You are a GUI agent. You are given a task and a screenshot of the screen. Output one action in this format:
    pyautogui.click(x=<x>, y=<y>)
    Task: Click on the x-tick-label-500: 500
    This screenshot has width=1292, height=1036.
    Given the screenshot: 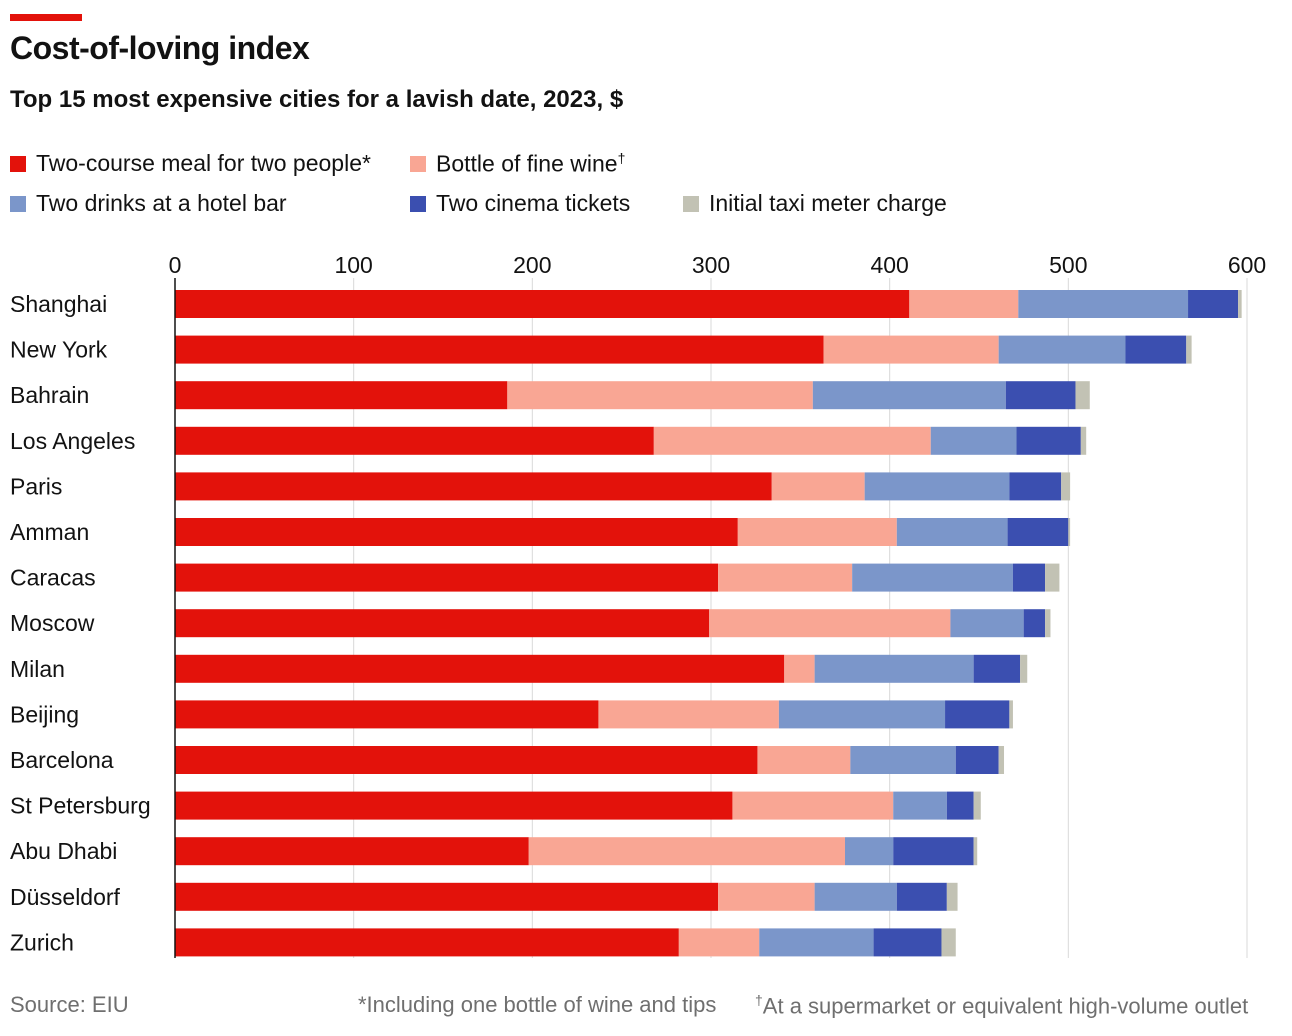 What is the action you would take?
    pyautogui.click(x=1068, y=265)
    